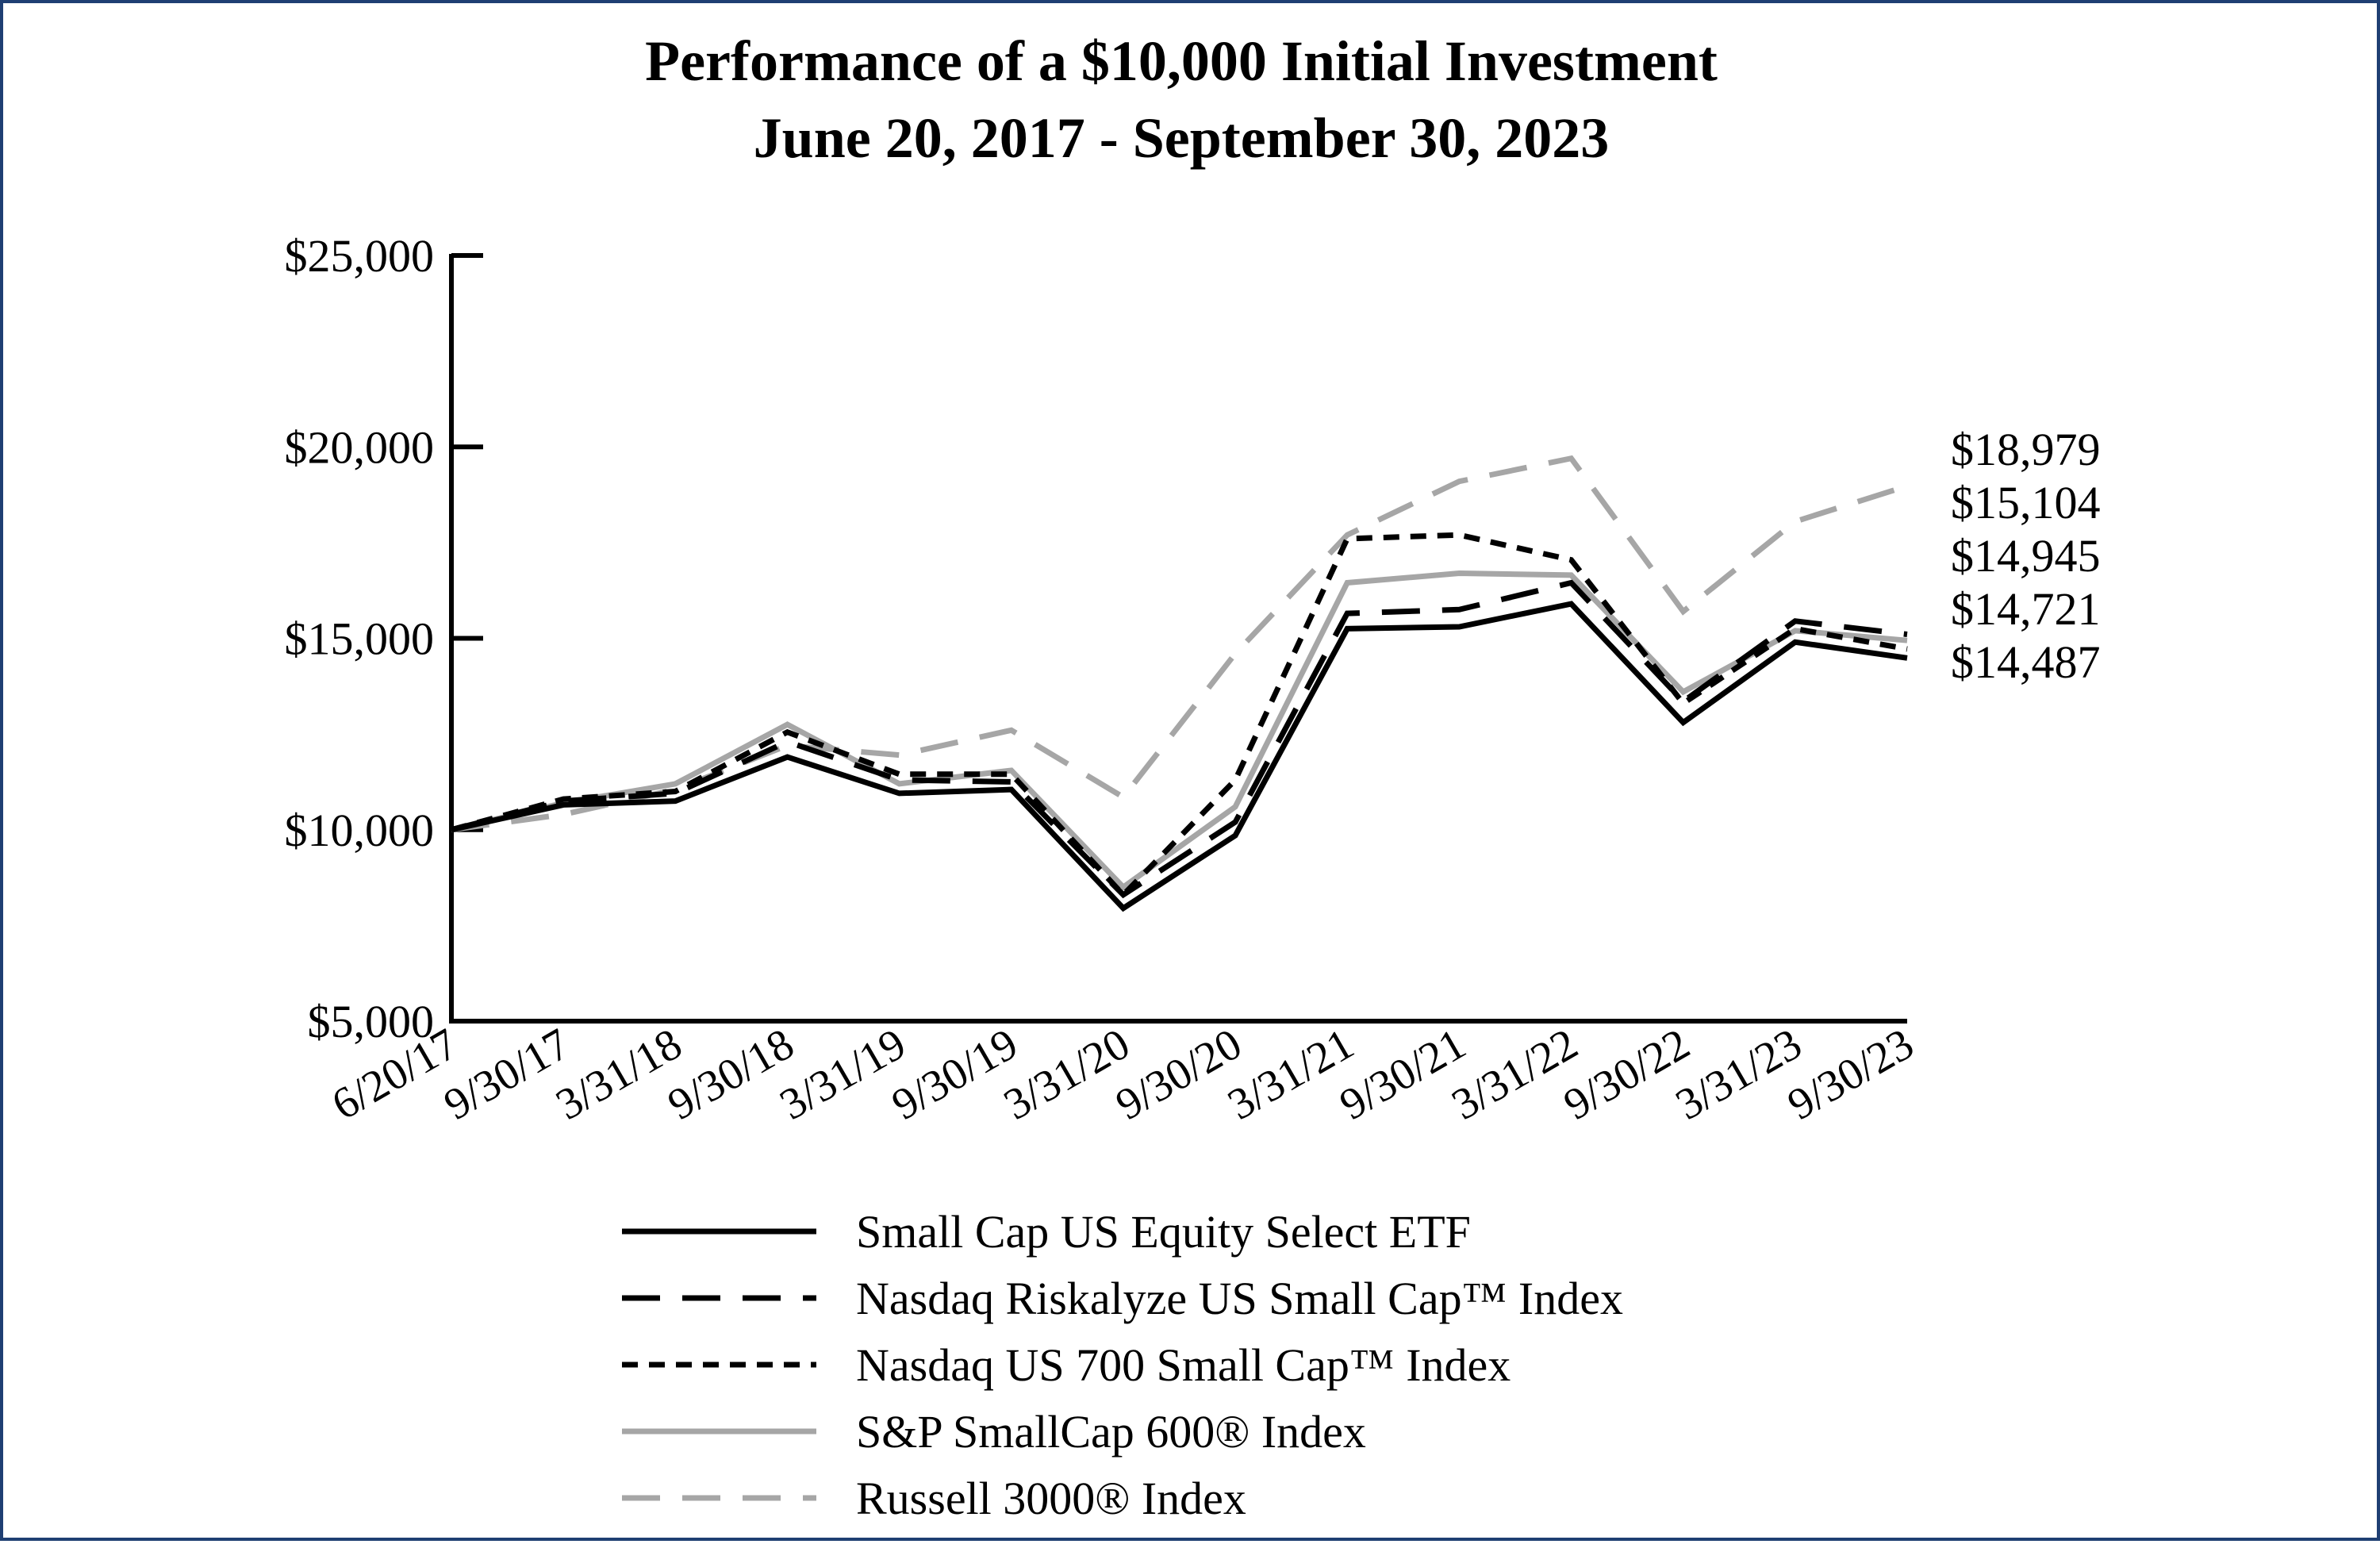 The height and width of the screenshot is (1544, 2380). What do you see at coordinates (360, 830) in the screenshot?
I see `y-tick-label: $10,000` at bounding box center [360, 830].